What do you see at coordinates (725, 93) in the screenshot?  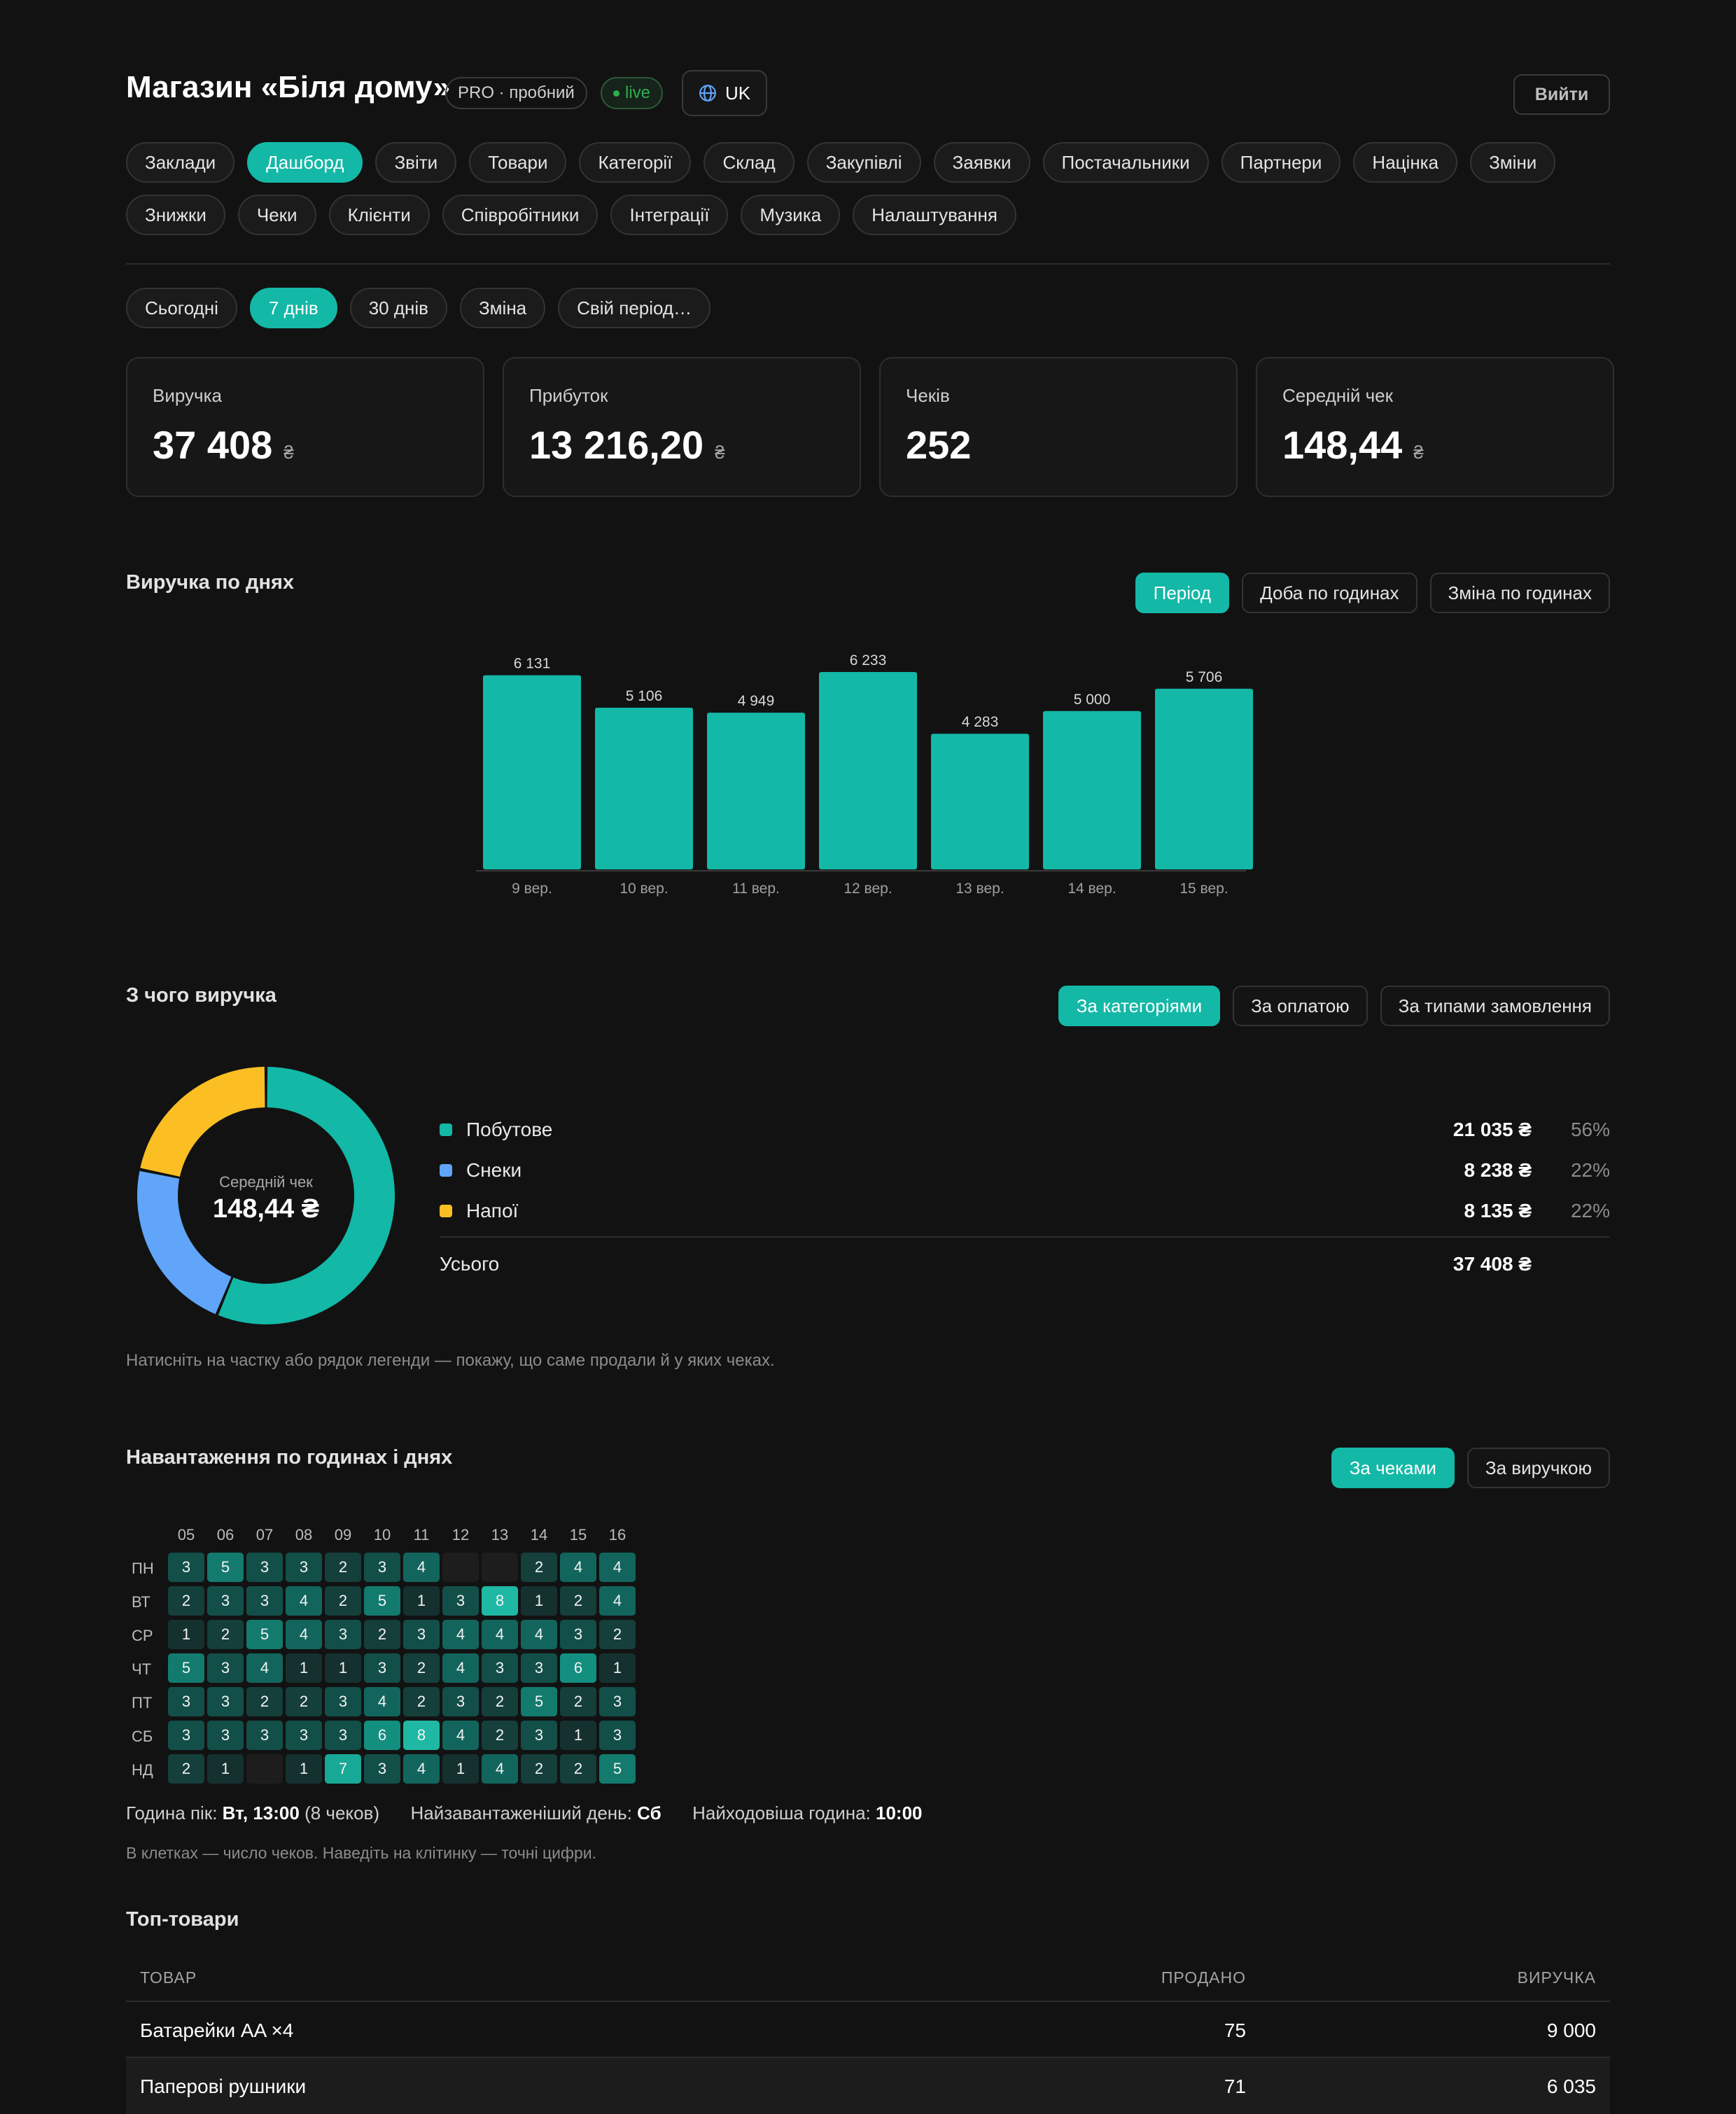 I see `language-button: UK` at bounding box center [725, 93].